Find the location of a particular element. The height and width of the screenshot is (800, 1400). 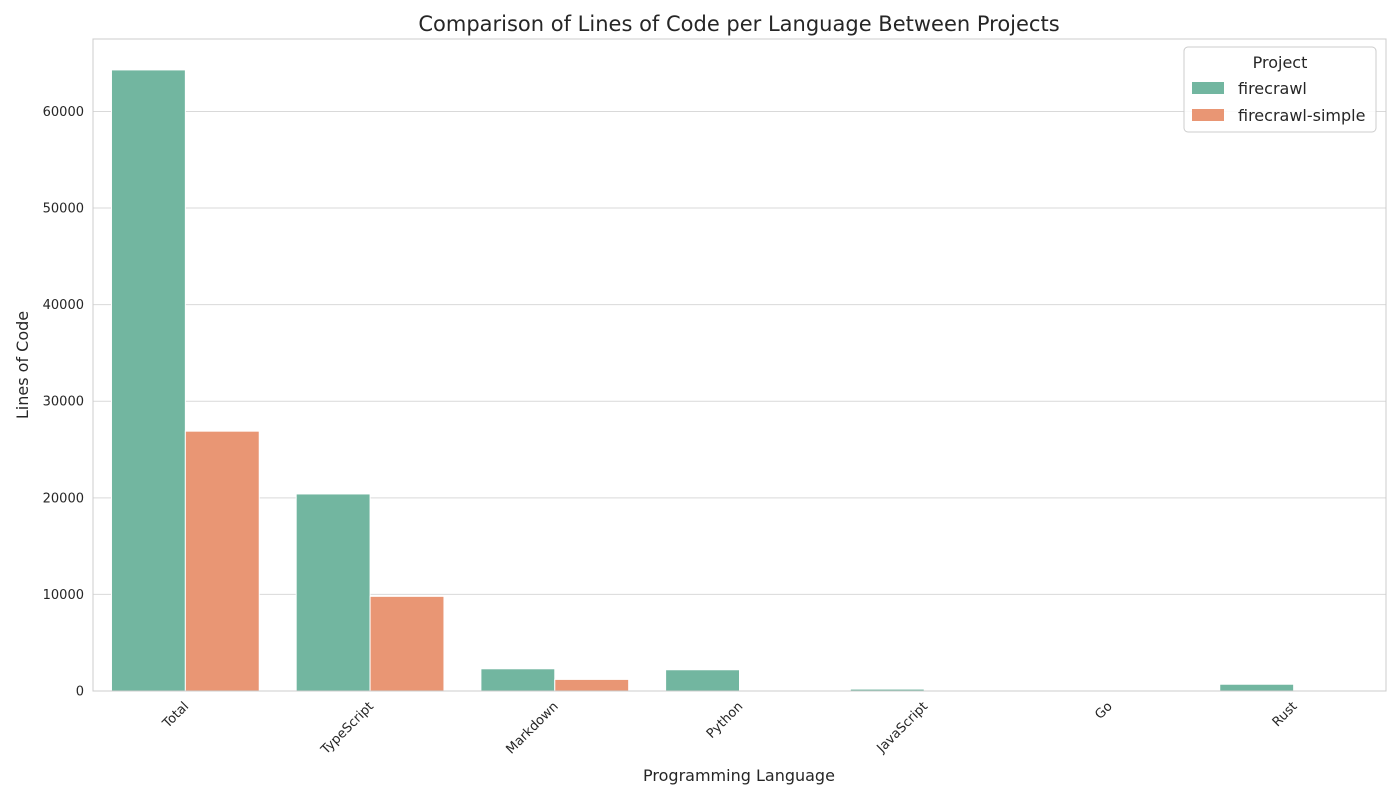

legend-title: Project is located at coordinates (1280, 62).